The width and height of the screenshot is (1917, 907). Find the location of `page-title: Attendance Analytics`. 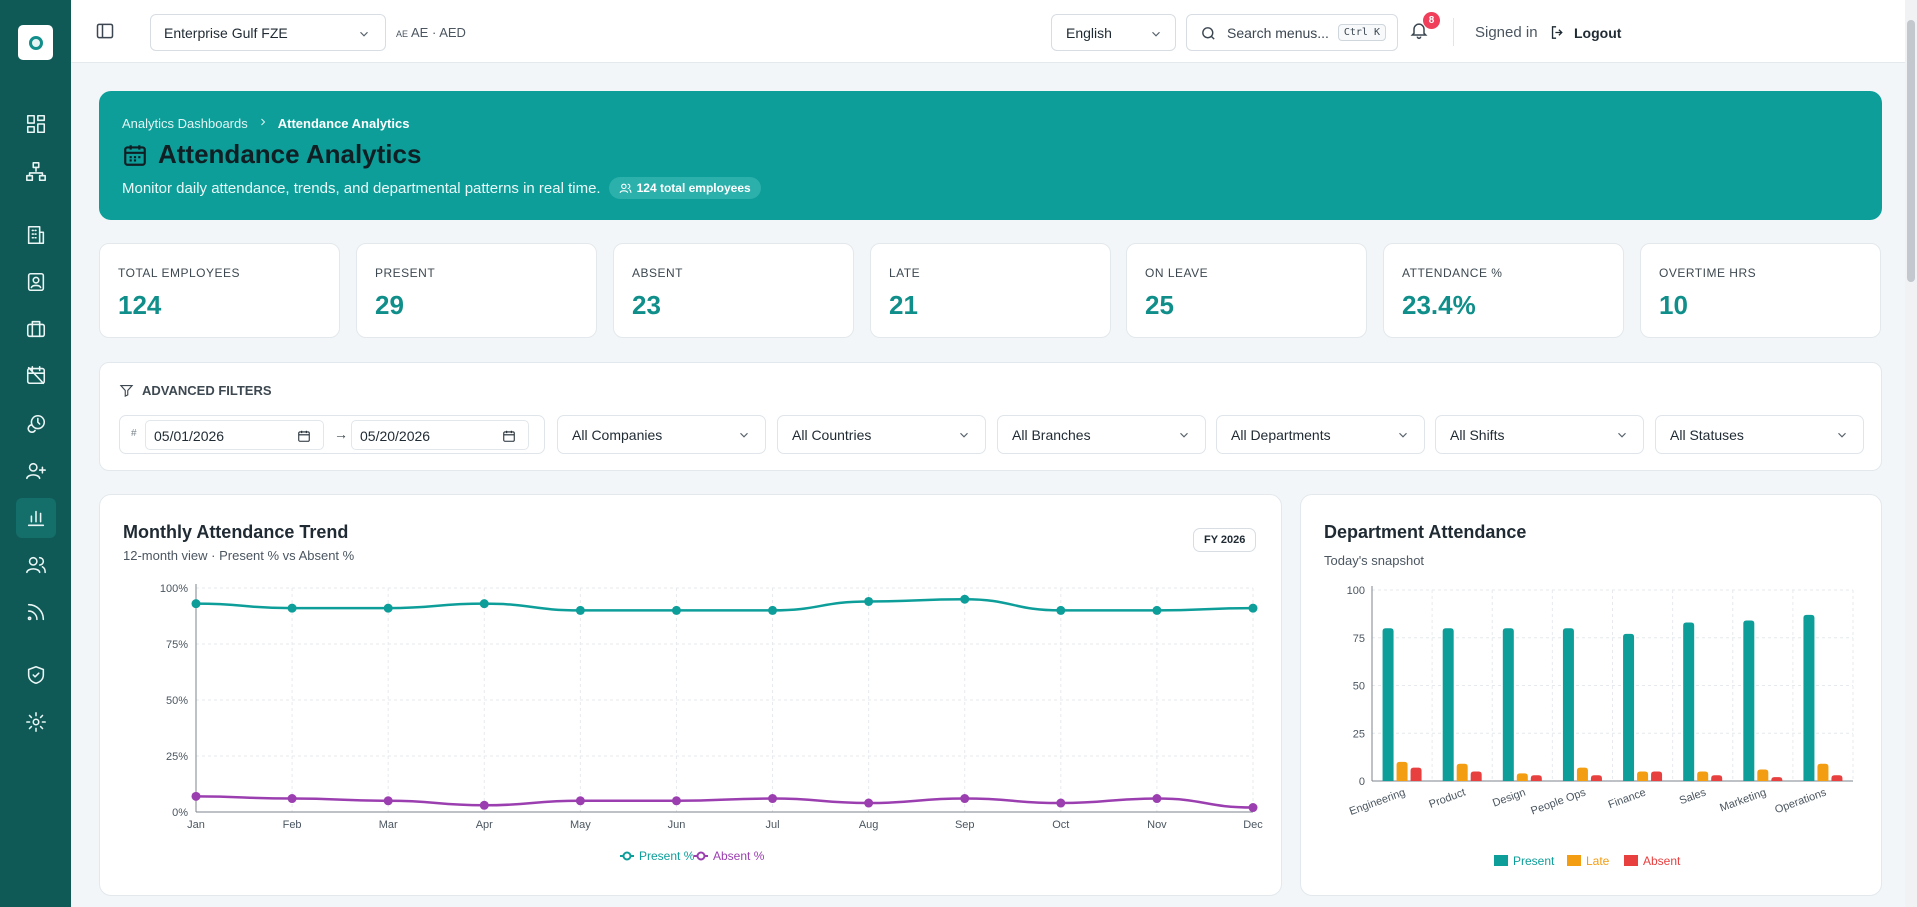

page-title: Attendance Analytics is located at coordinates (271, 154).